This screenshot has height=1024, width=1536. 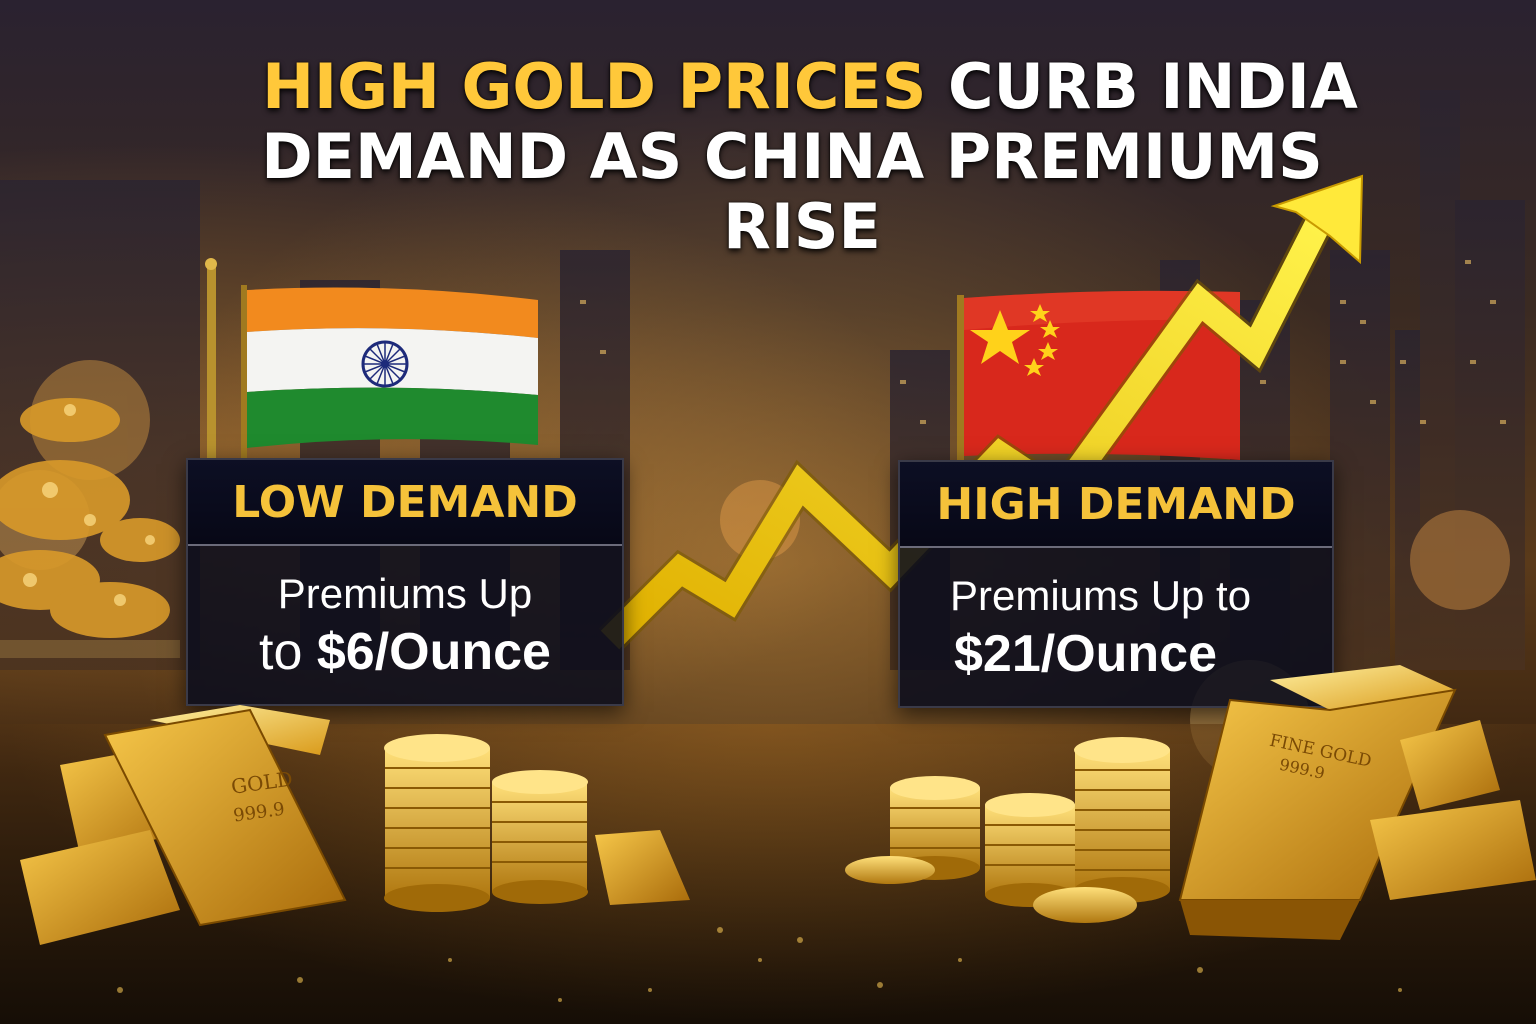 I want to click on india-premium-line-2: to $6/Ounce, so click(x=405, y=652).